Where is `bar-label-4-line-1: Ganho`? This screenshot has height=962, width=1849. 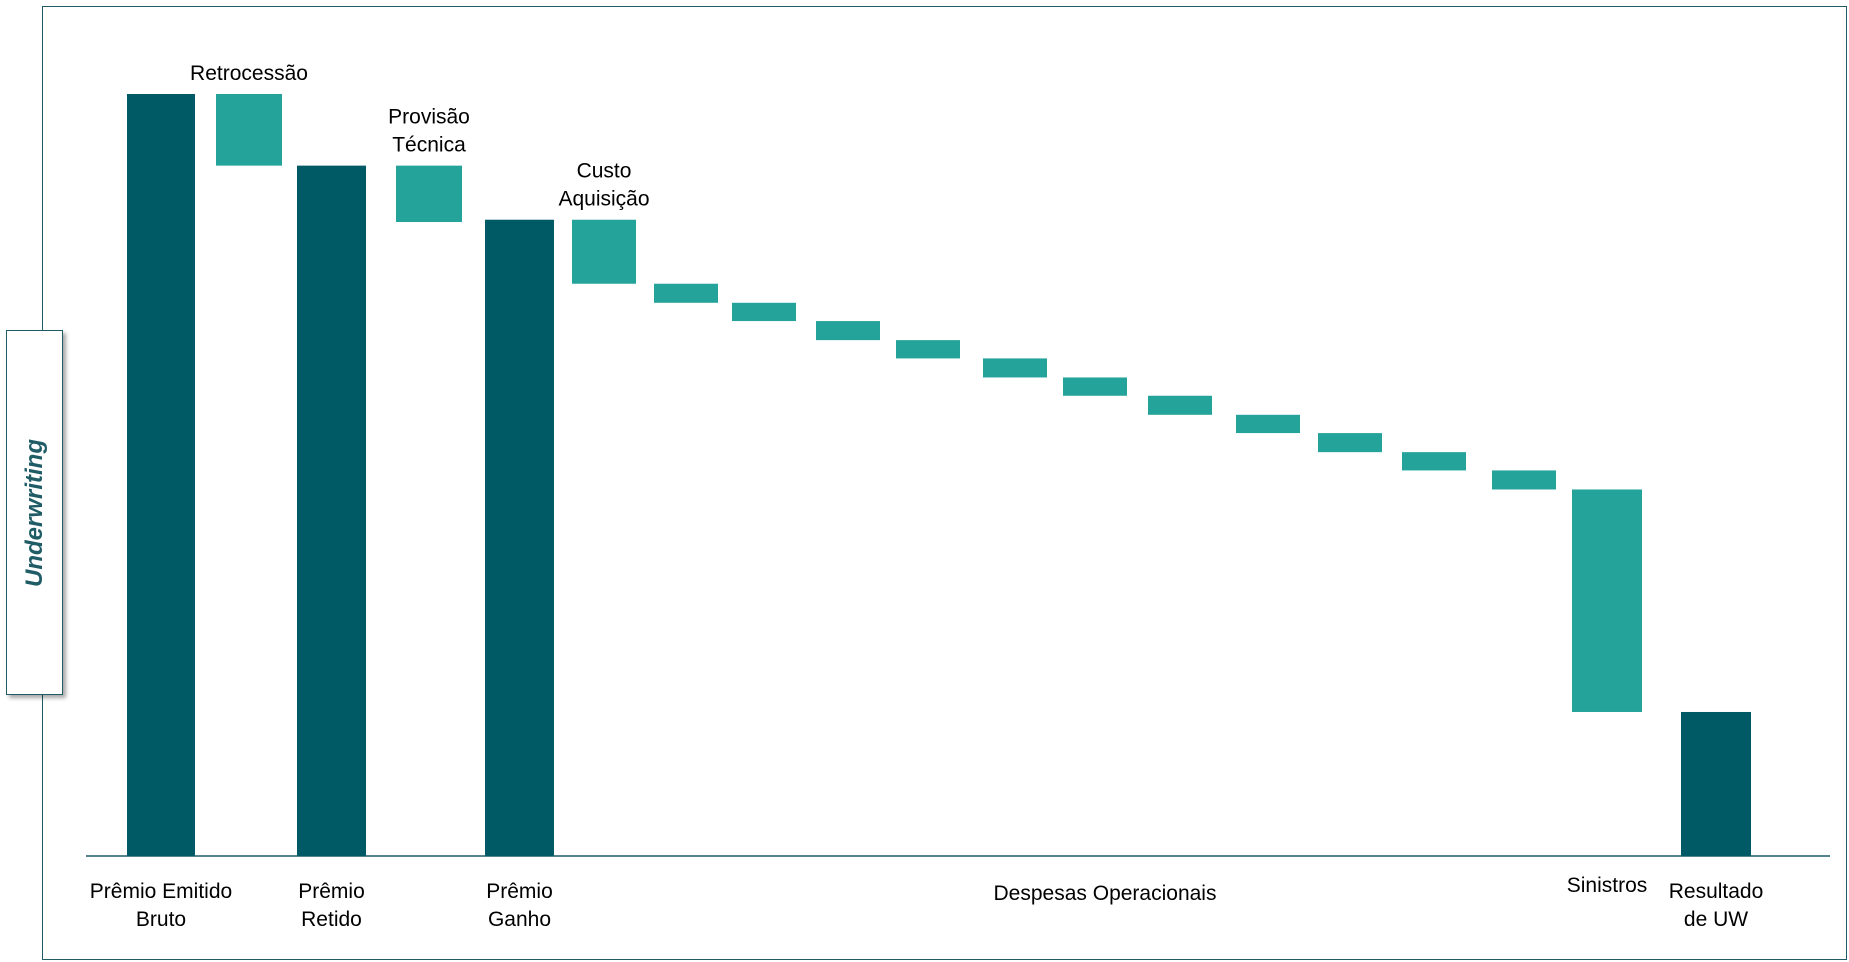
bar-label-4-line-1: Ganho is located at coordinates (519, 919).